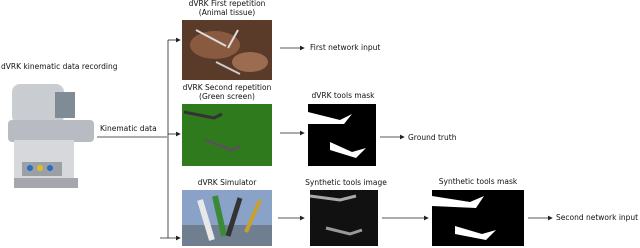 The width and height of the screenshot is (640, 248). What do you see at coordinates (227, 135) in the screenshot?
I see `green-screen-image` at bounding box center [227, 135].